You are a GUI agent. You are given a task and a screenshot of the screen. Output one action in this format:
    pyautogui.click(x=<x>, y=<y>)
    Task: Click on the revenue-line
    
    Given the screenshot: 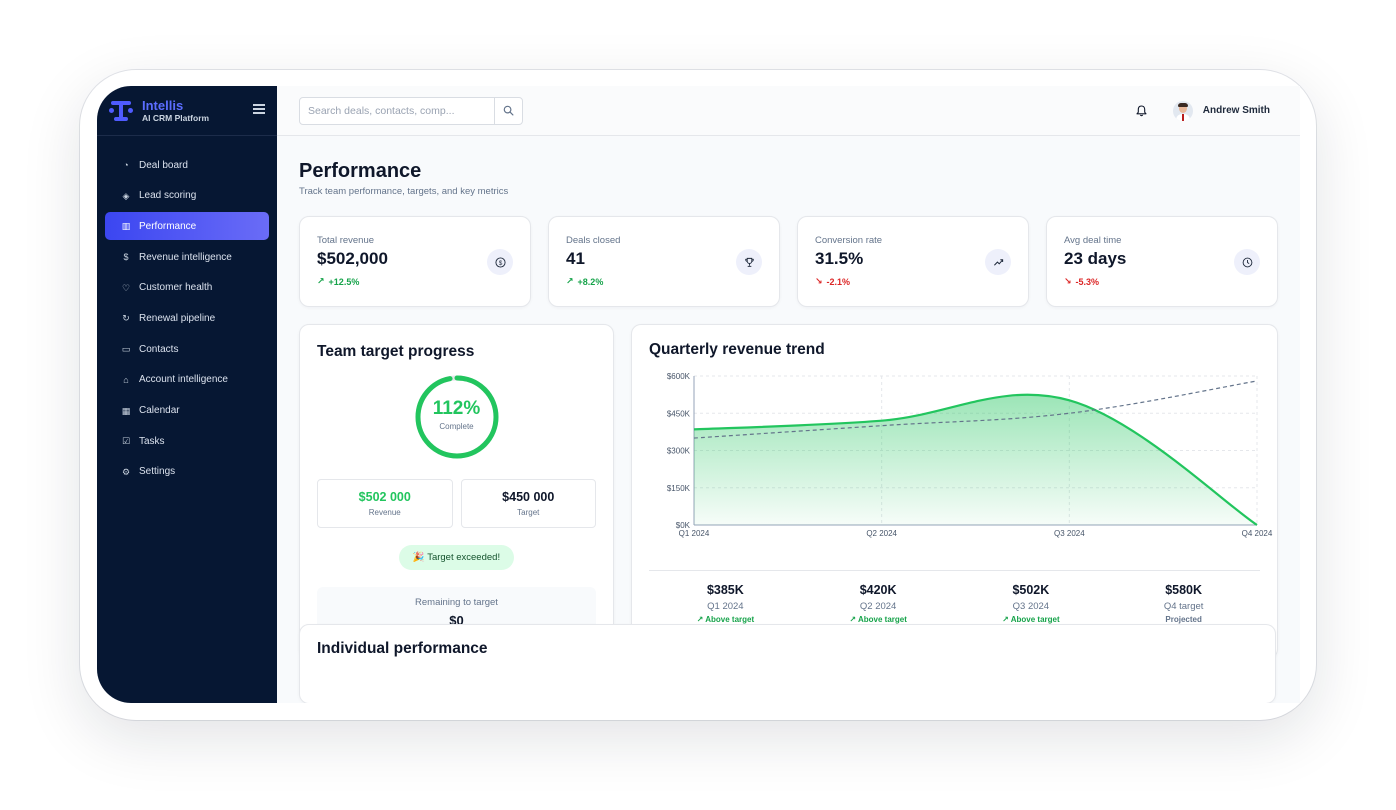 What is the action you would take?
    pyautogui.click(x=975, y=459)
    